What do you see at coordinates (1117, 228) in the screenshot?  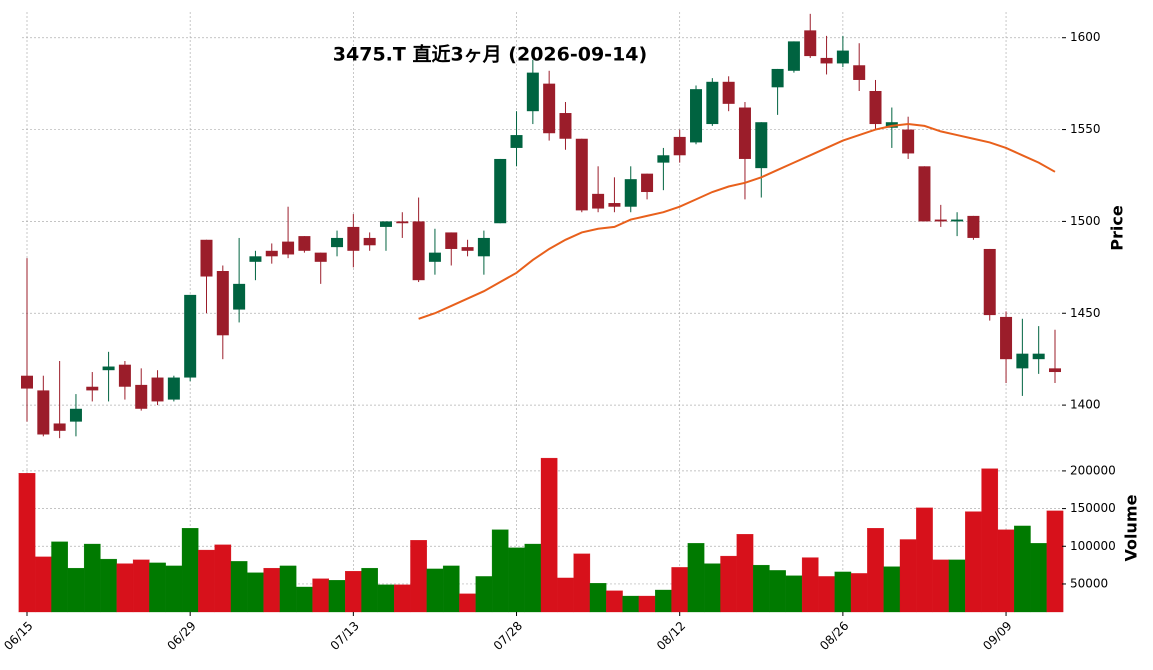 I see `y-axis-label: Price` at bounding box center [1117, 228].